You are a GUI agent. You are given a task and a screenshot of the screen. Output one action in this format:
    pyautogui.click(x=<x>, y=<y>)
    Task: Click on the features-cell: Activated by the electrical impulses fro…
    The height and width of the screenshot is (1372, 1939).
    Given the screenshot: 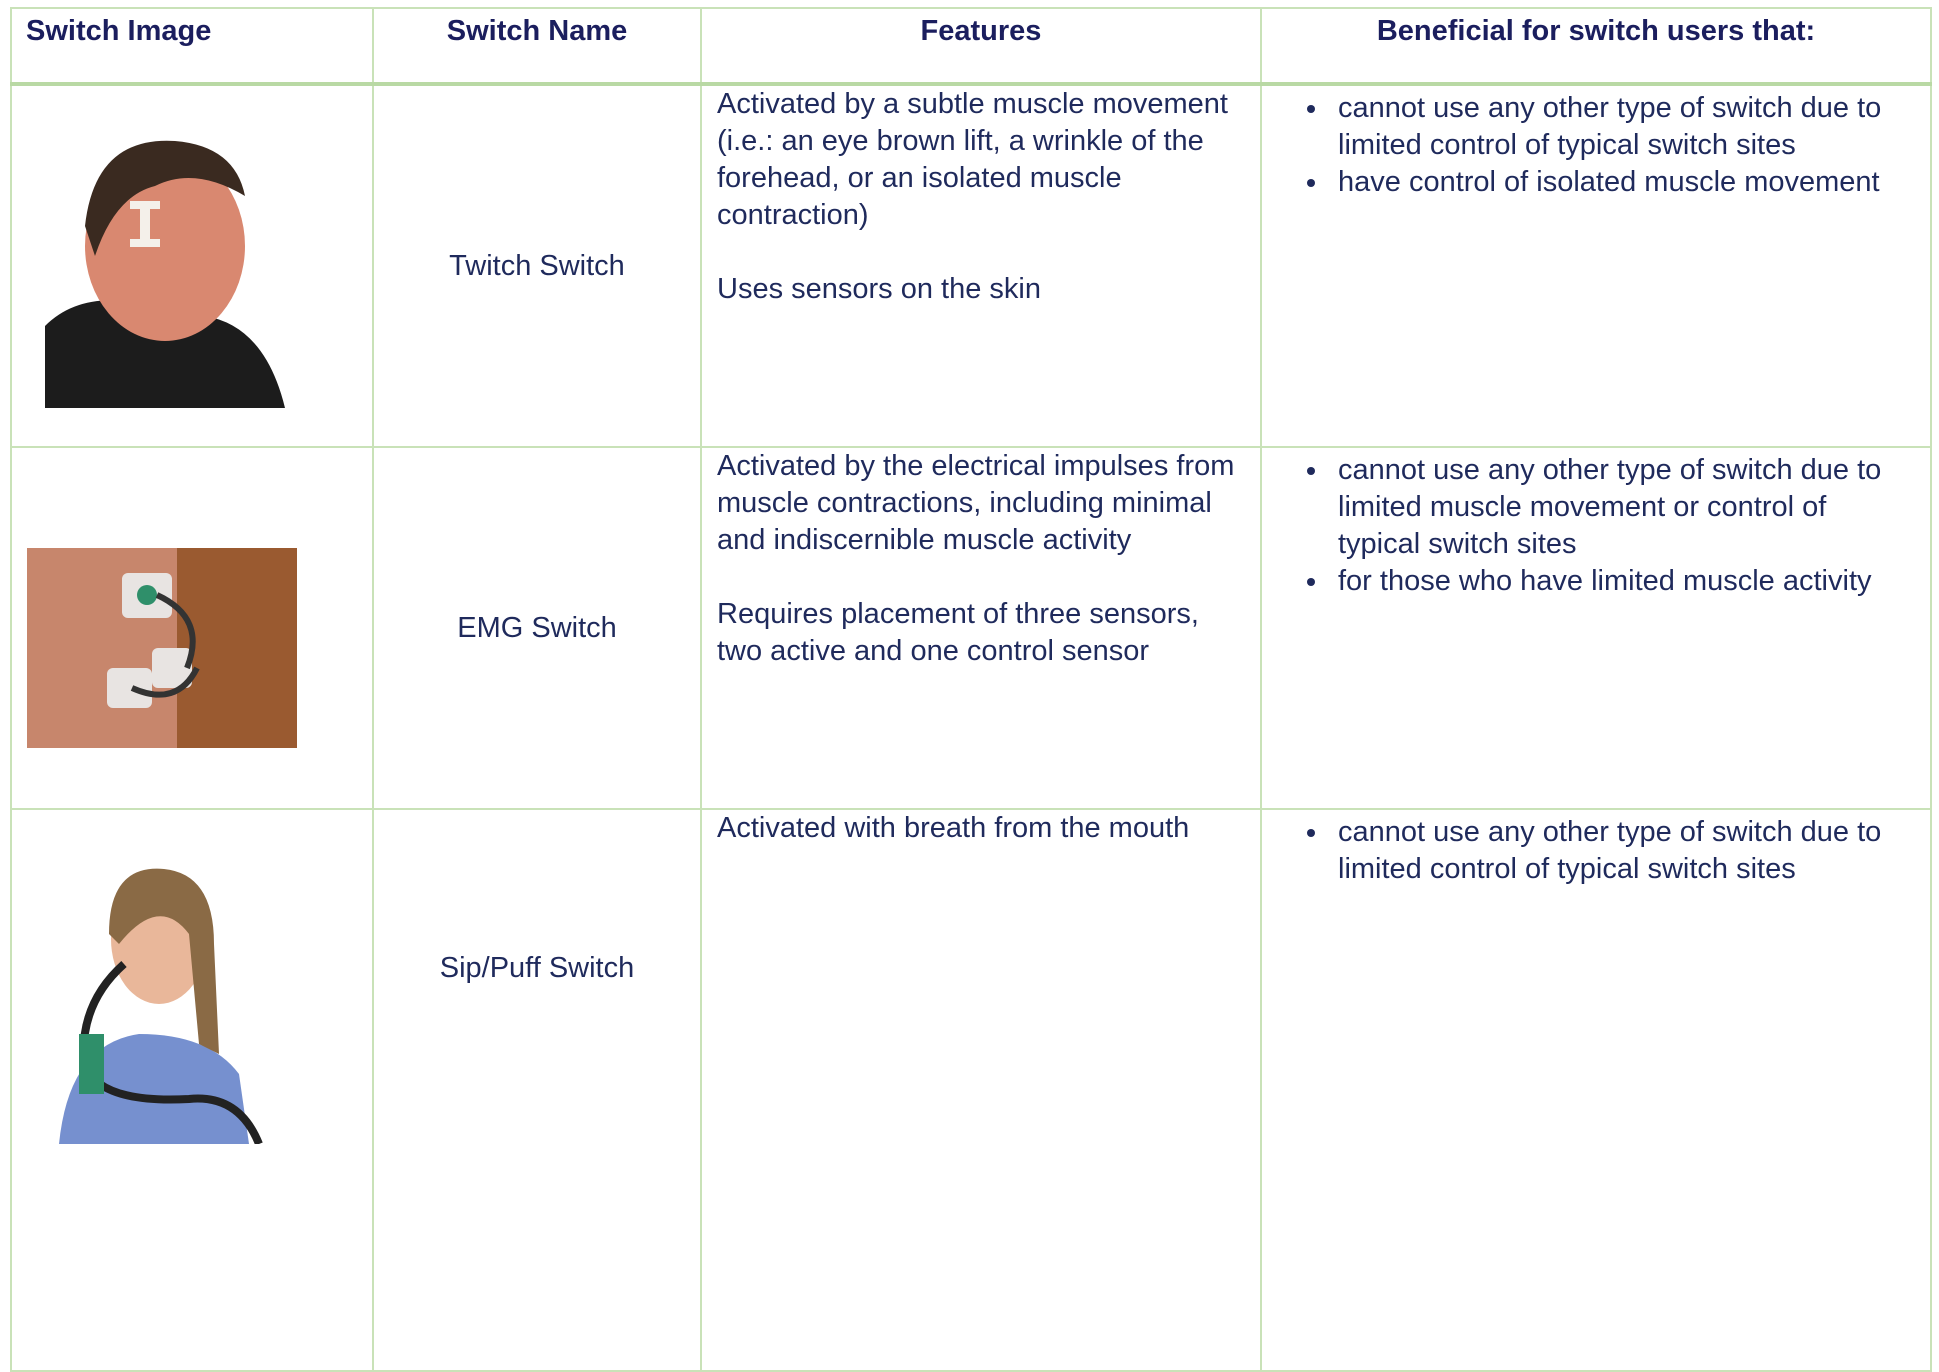 What is the action you would take?
    pyautogui.click(x=981, y=628)
    